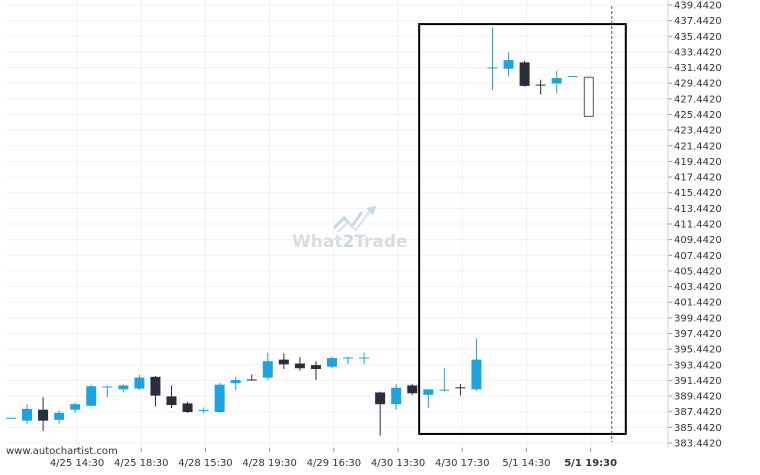  What do you see at coordinates (141, 463) in the screenshot?
I see `x-tick-label: 4/25 18:30` at bounding box center [141, 463].